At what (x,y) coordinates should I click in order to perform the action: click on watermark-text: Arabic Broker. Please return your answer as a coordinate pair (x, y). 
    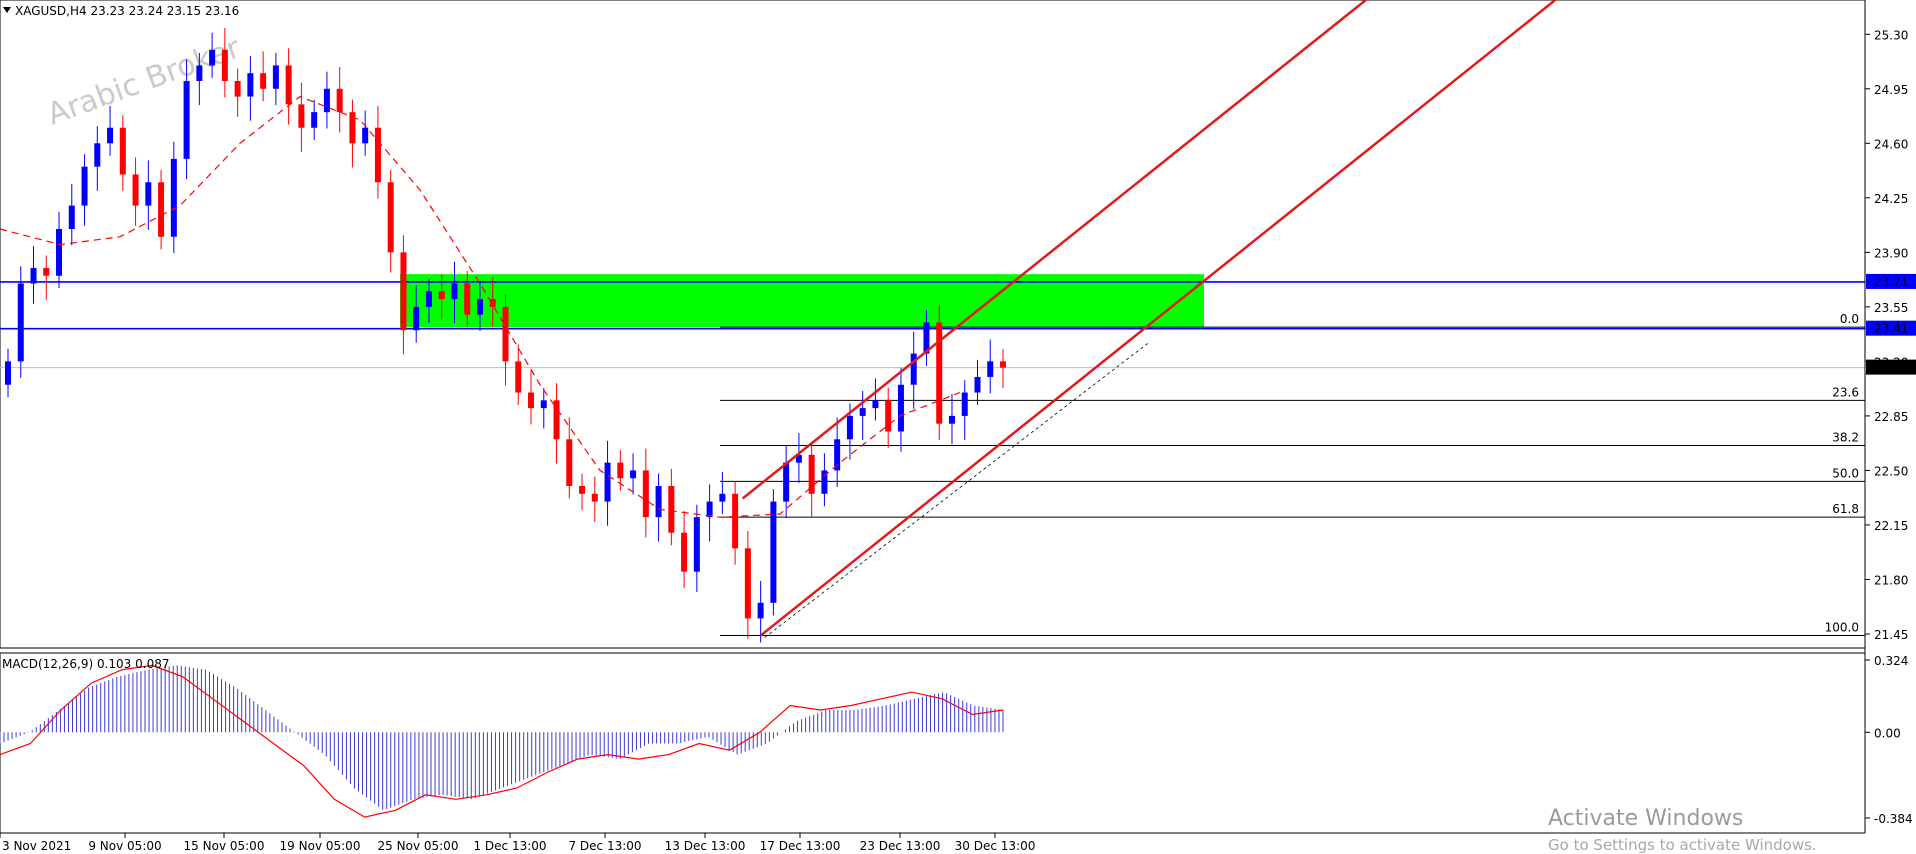
    Looking at the image, I should click on (144, 81).